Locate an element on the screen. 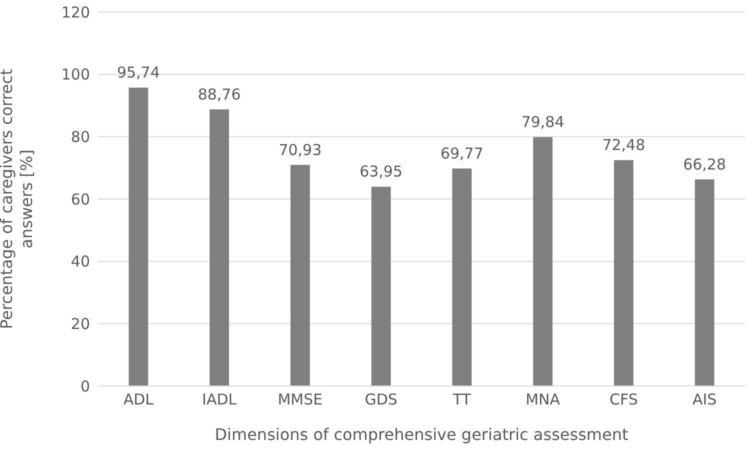 This screenshot has height=456, width=755. data-label: 95,74 is located at coordinates (138, 73).